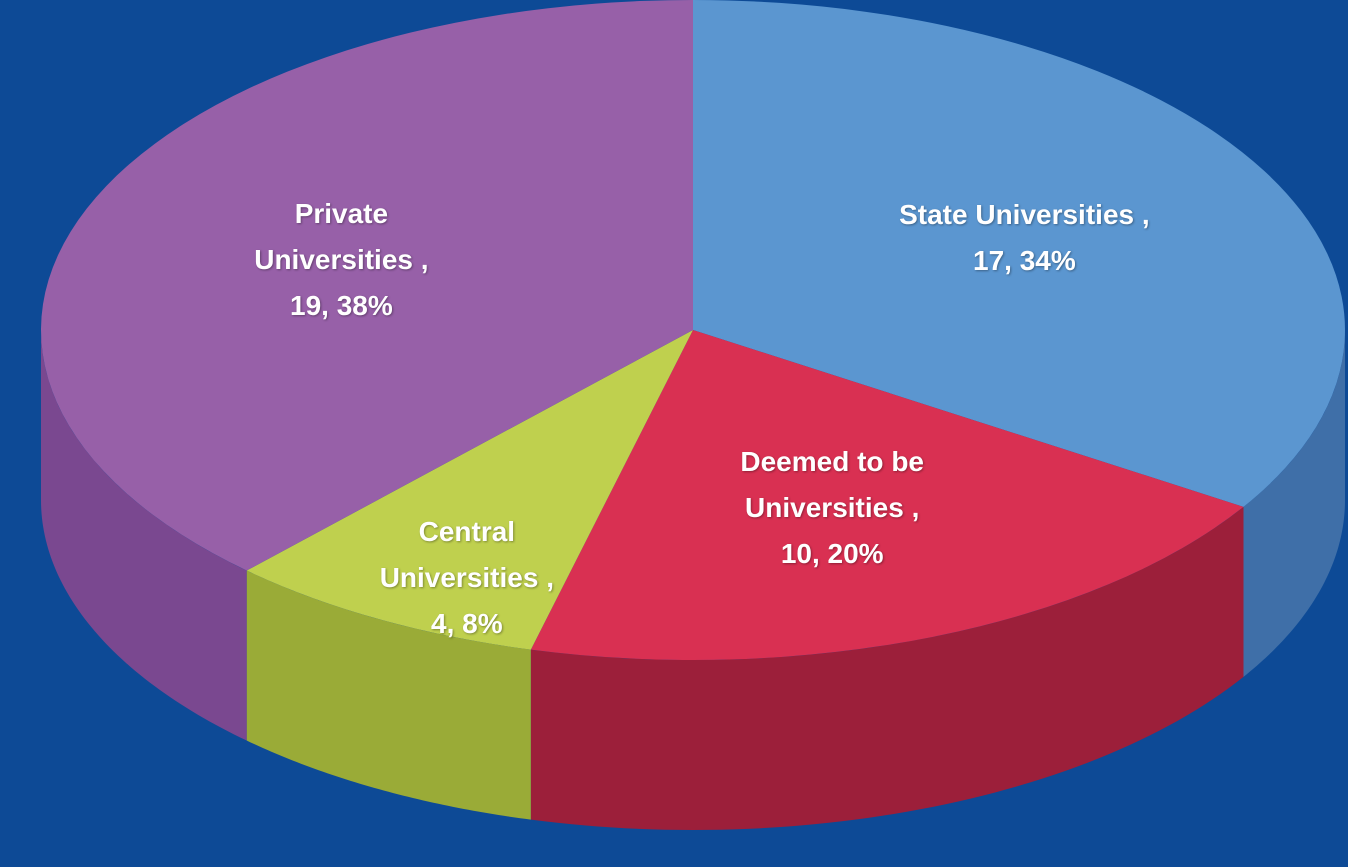 This screenshot has height=867, width=1348. Describe the element at coordinates (832, 553) in the screenshot. I see `value-label: 10, 20%` at that location.